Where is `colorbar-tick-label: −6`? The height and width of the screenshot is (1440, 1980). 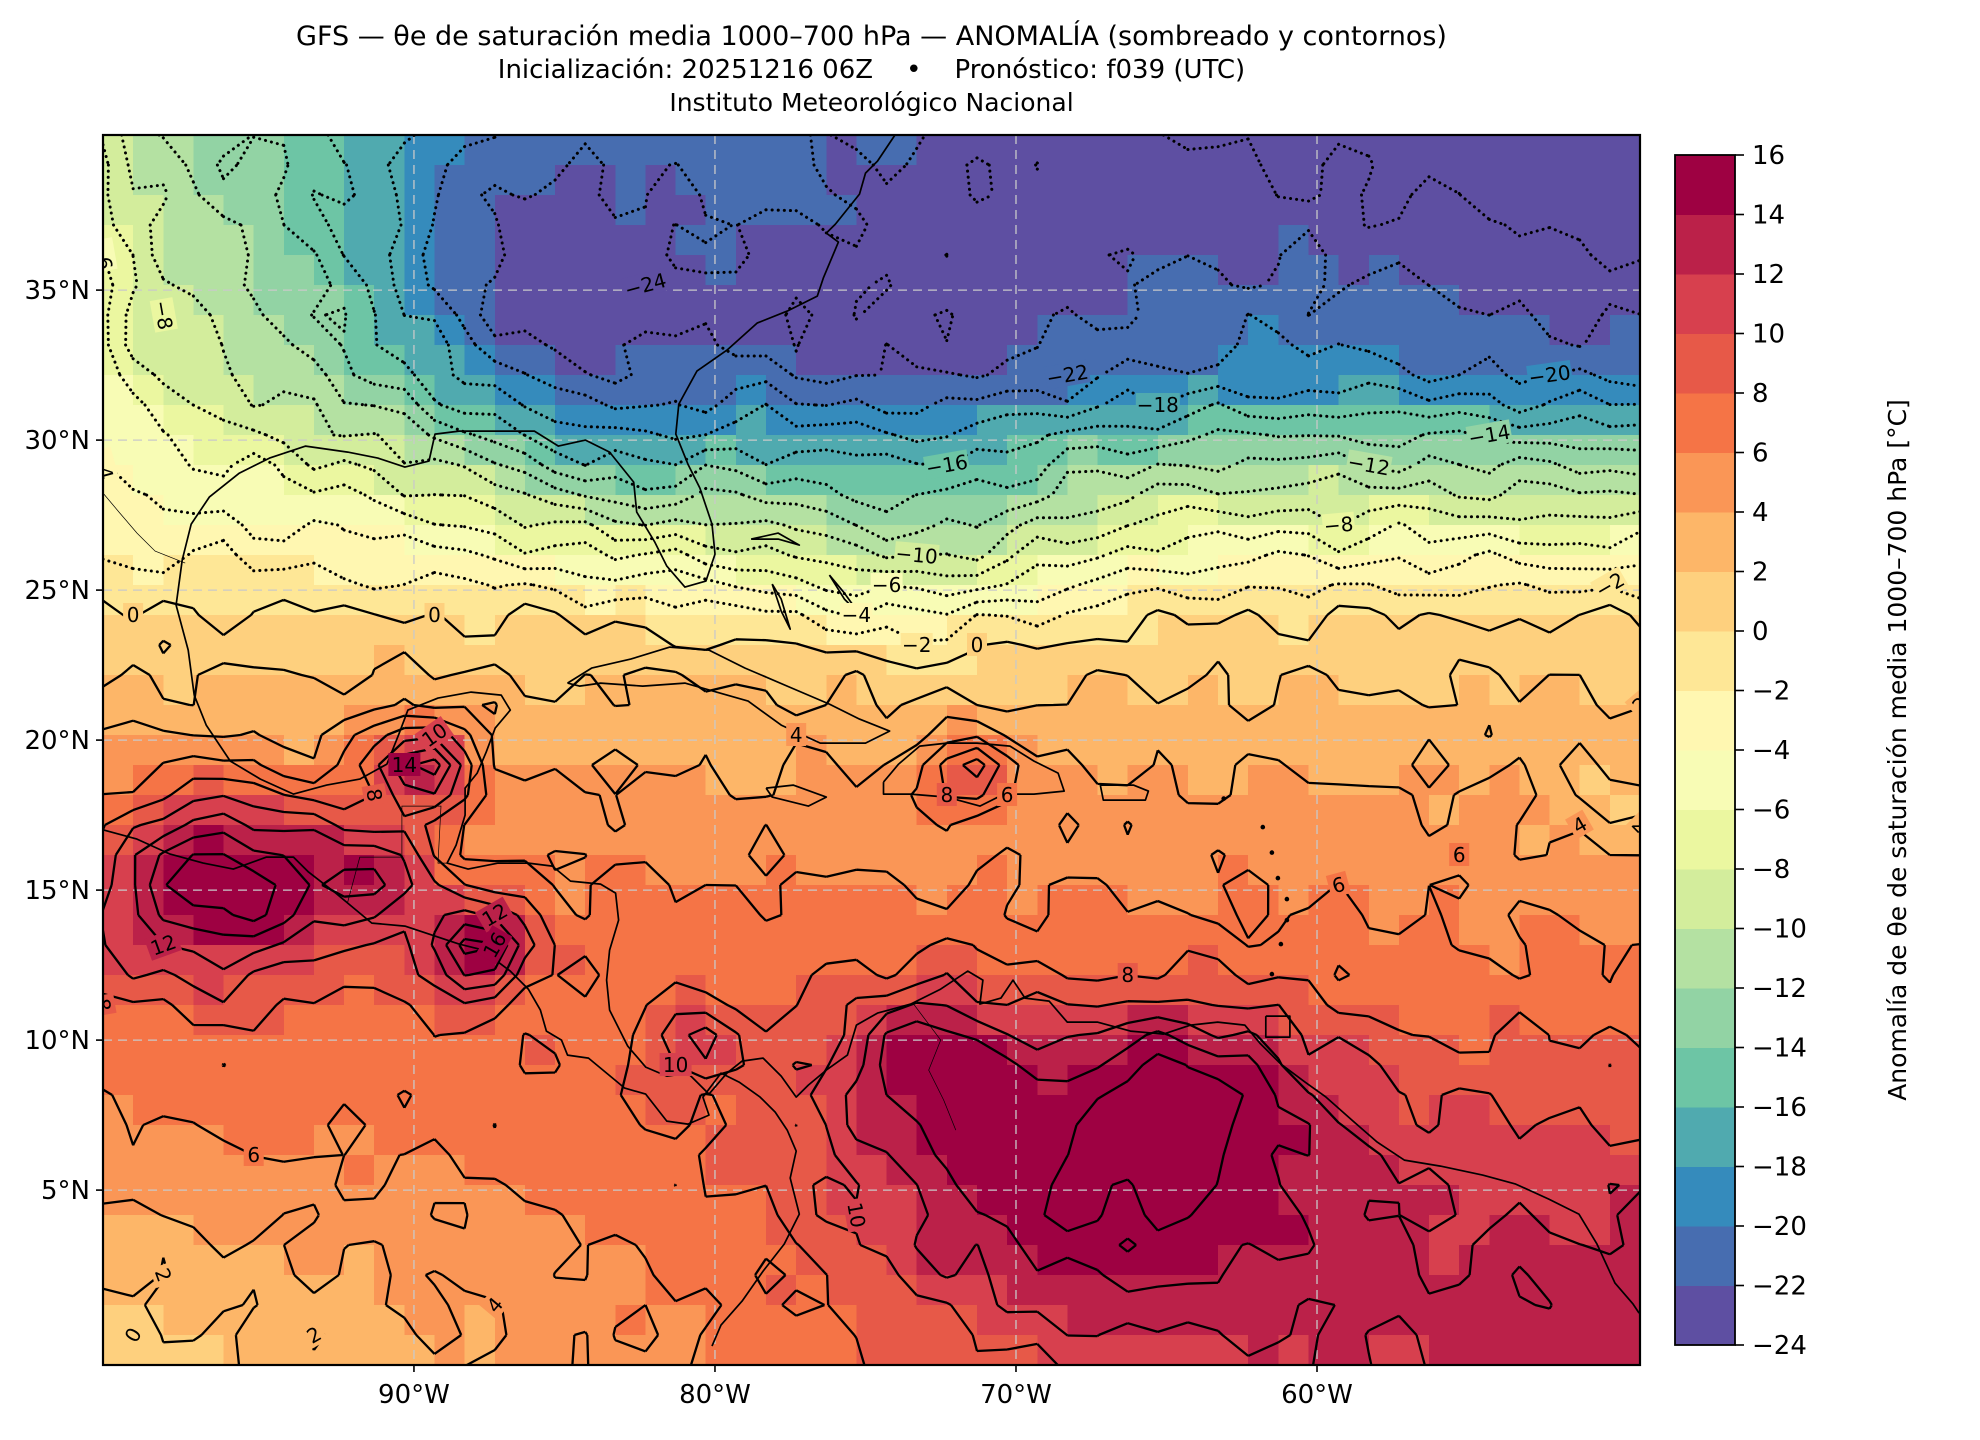 colorbar-tick-label: −6 is located at coordinates (1771, 811).